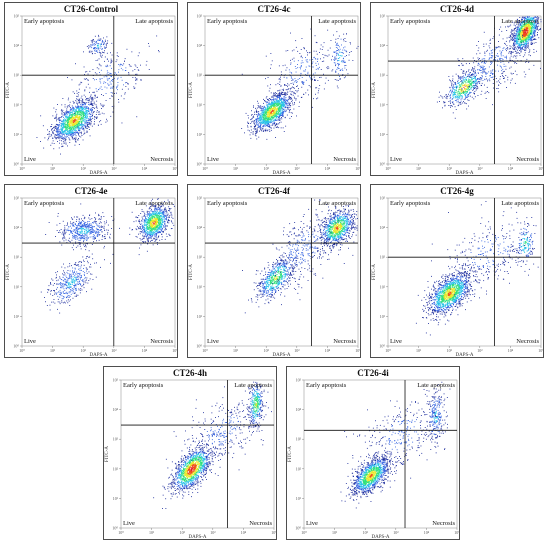  I want to click on x-tick-label: 10², so click(450, 168).